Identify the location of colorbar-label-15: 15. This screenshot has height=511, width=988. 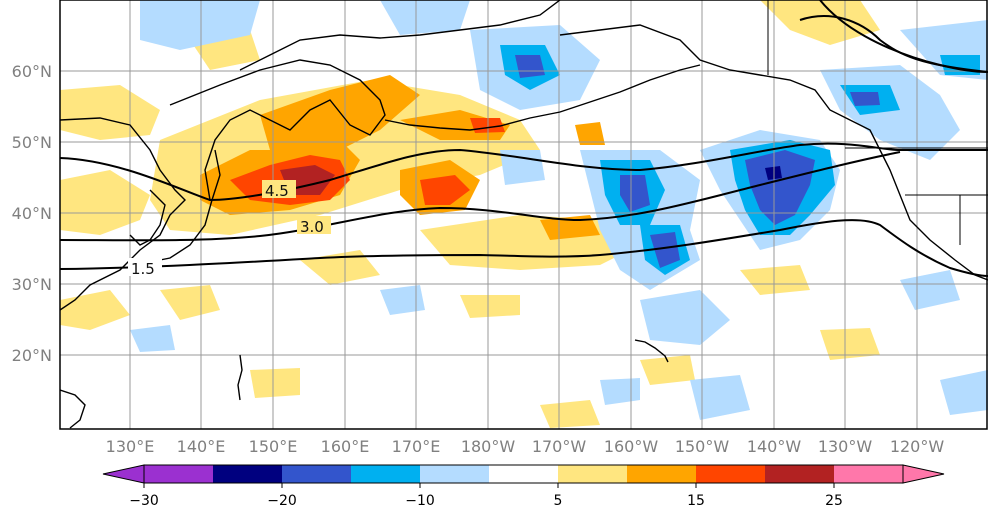
(696, 501).